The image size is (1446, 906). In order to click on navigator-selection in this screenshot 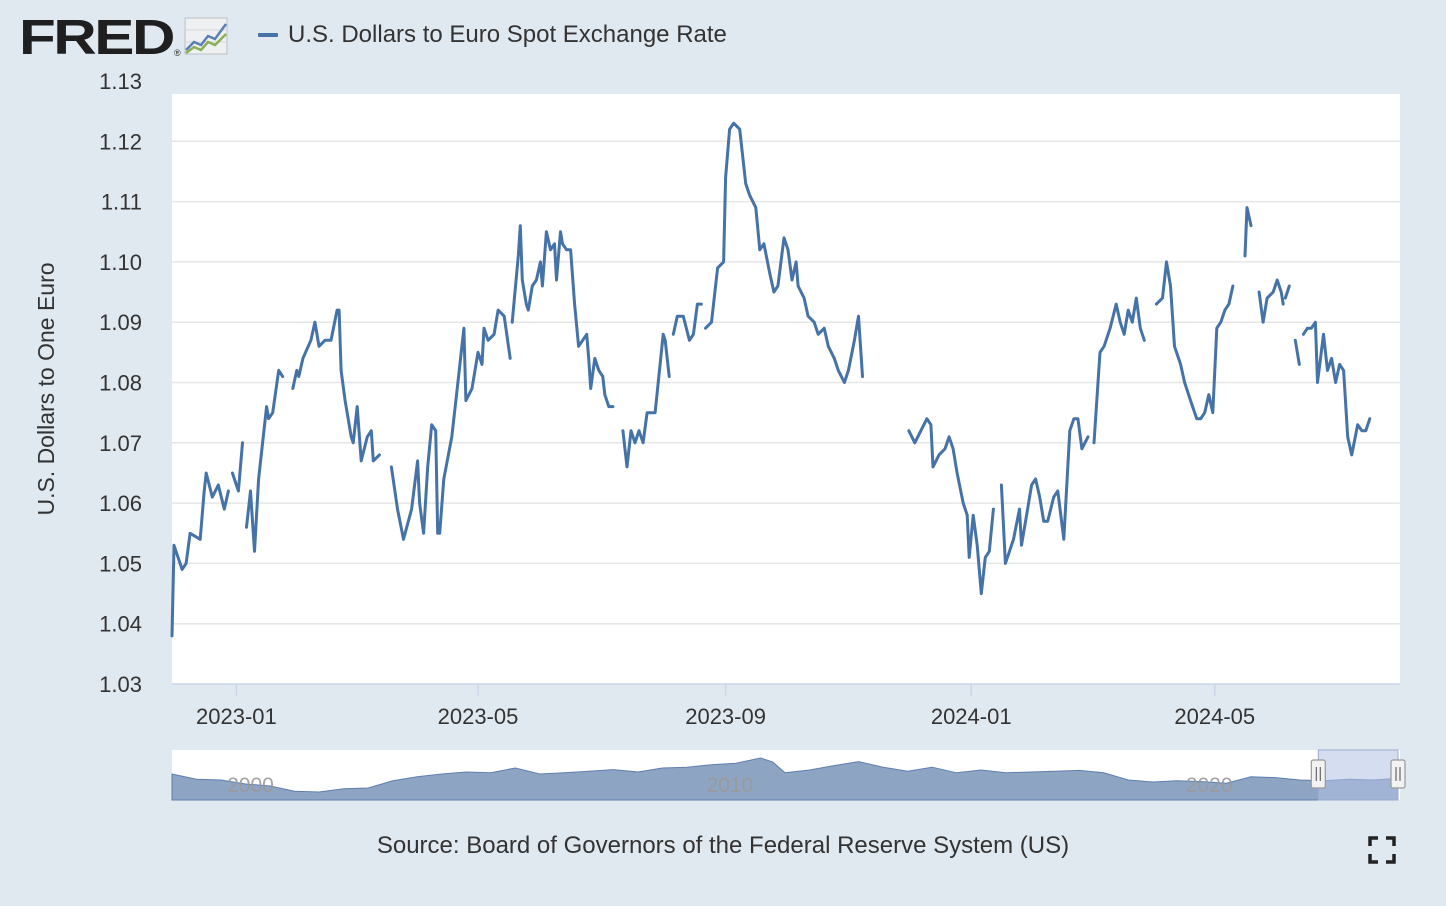, I will do `click(1358, 775)`.